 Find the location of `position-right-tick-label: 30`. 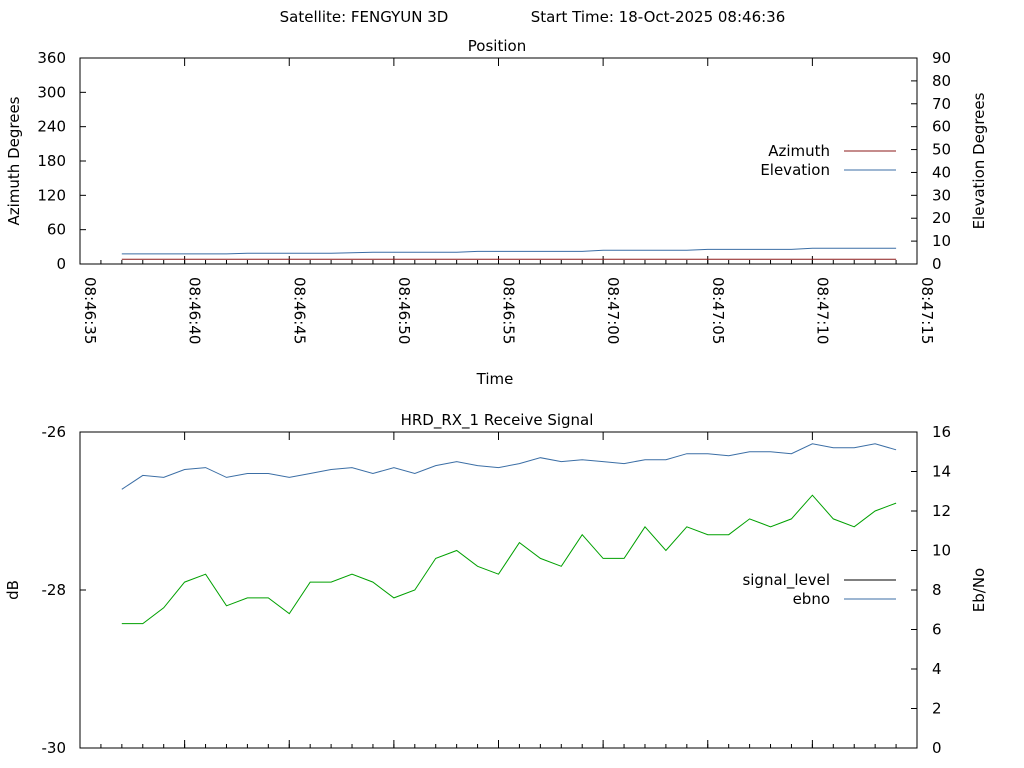

position-right-tick-label: 30 is located at coordinates (941, 195).